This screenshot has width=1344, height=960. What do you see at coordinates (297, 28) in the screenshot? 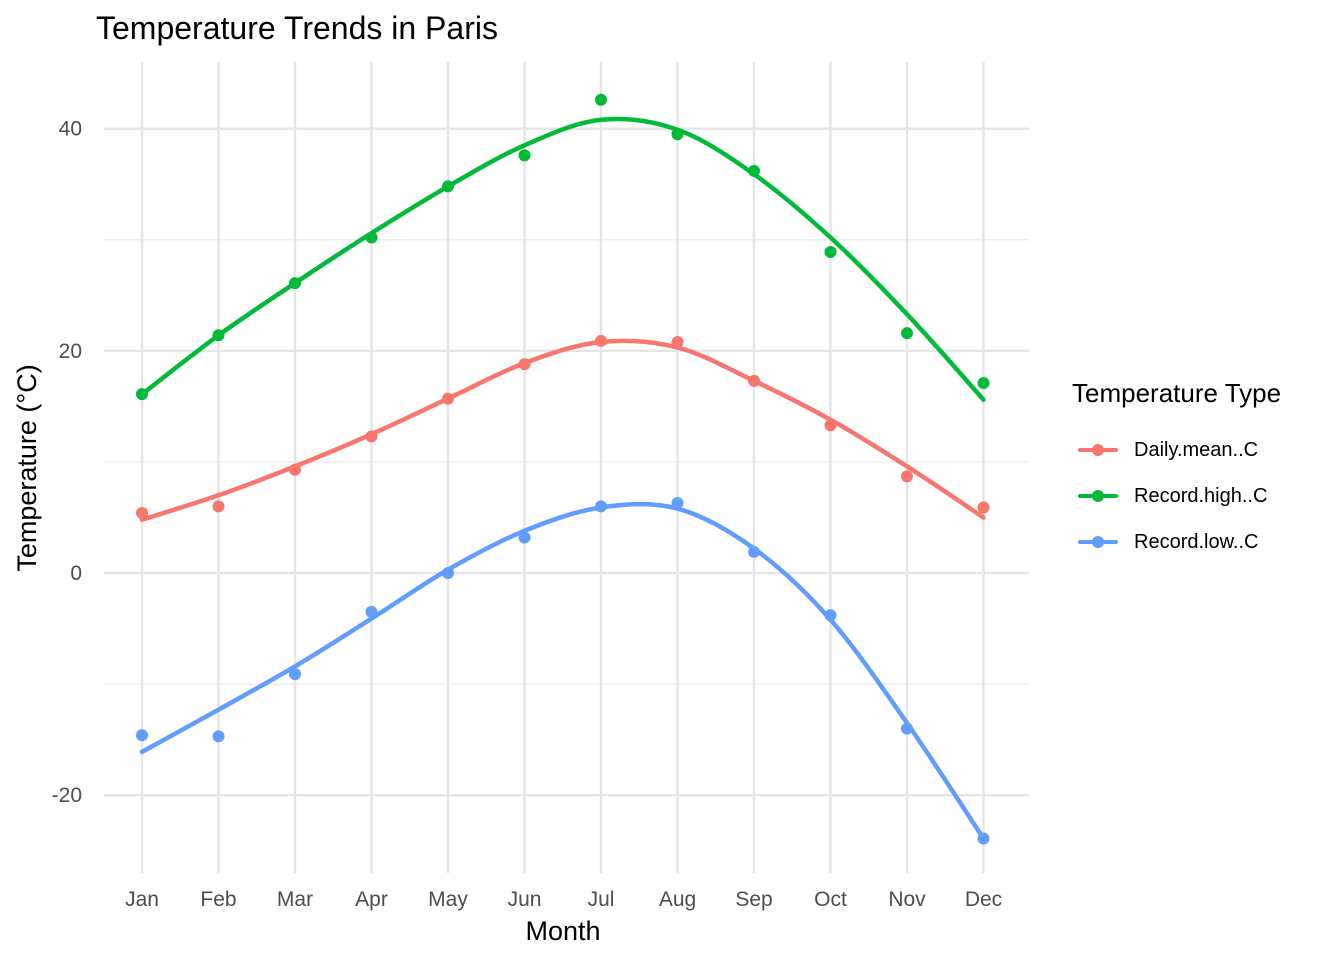
I see `chart-title: Temperature Trends in Paris` at bounding box center [297, 28].